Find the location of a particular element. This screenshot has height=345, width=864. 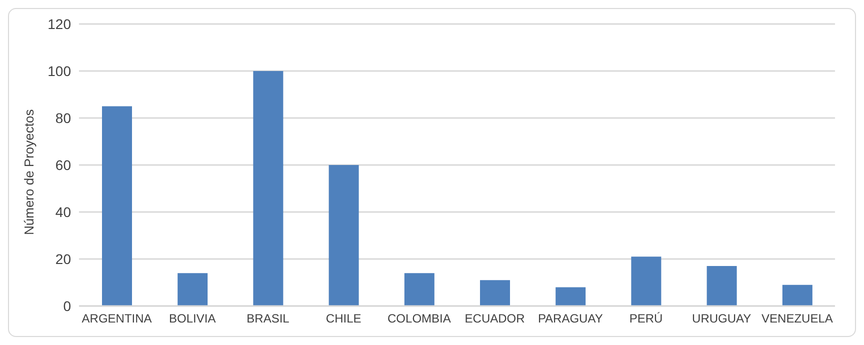

x-tick-label: BOLIVIA is located at coordinates (192, 319).